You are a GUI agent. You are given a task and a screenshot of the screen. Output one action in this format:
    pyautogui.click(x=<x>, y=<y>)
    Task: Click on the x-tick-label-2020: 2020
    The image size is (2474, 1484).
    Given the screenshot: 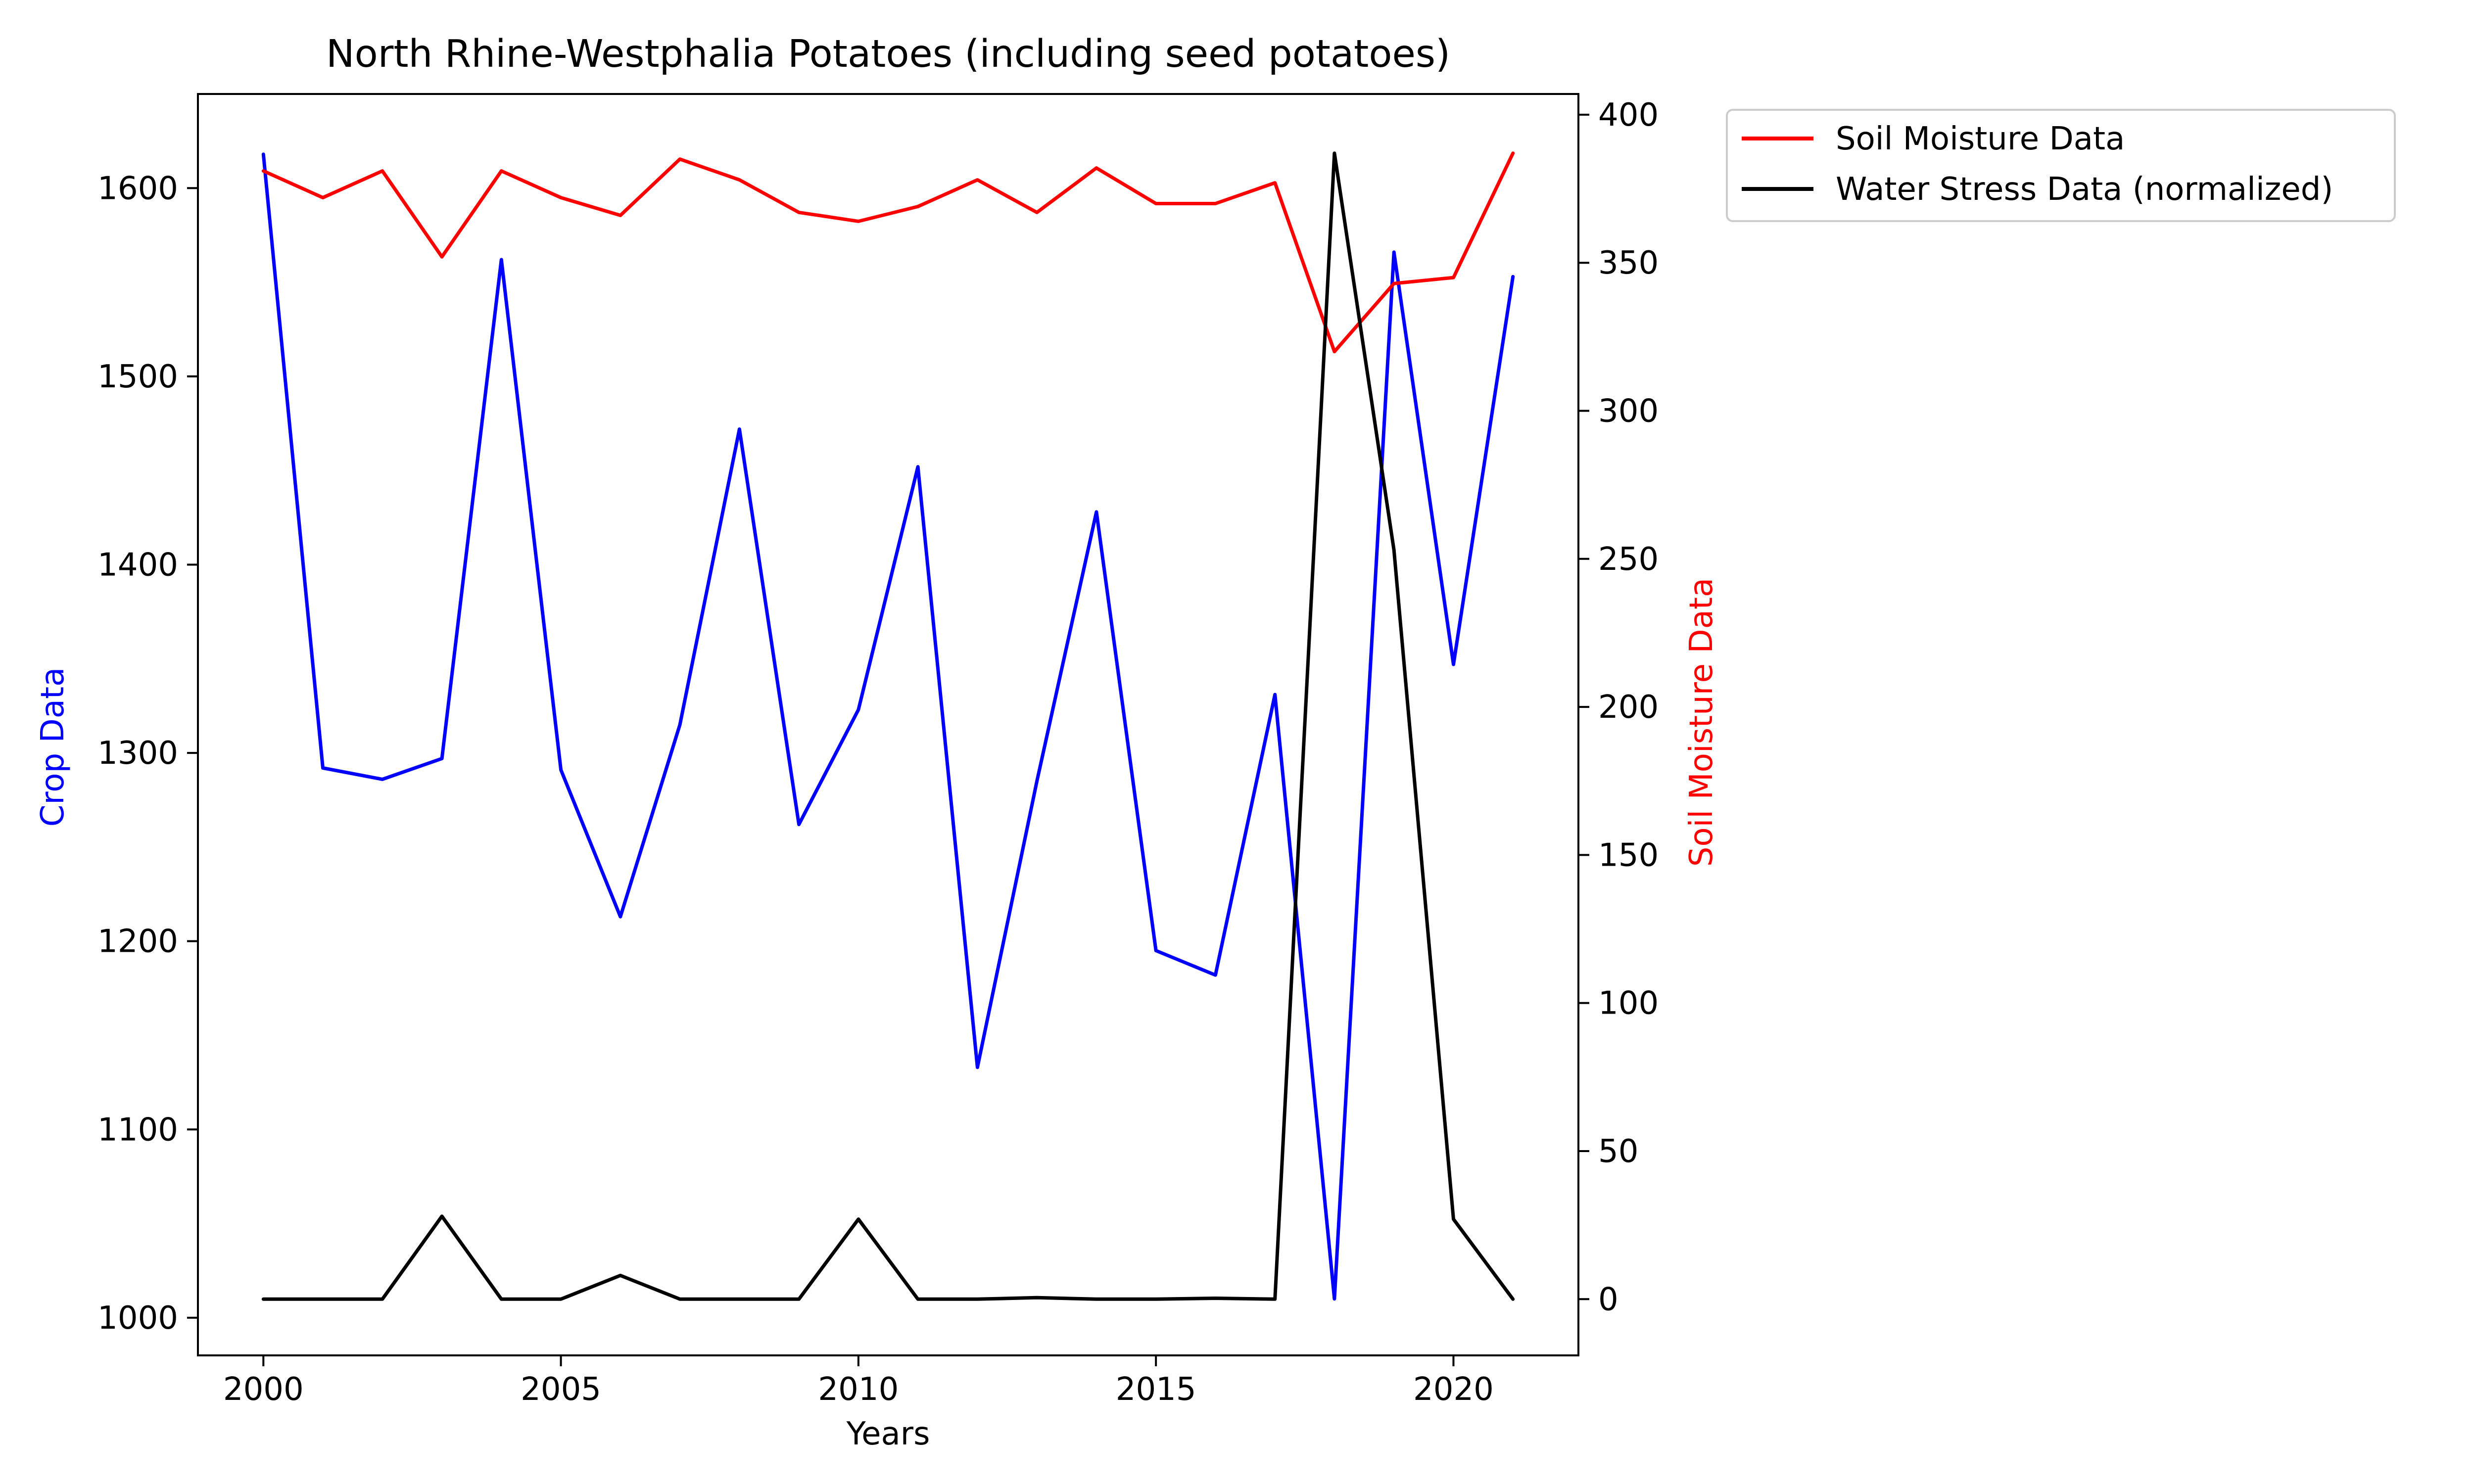 What is the action you would take?
    pyautogui.click(x=1454, y=1389)
    